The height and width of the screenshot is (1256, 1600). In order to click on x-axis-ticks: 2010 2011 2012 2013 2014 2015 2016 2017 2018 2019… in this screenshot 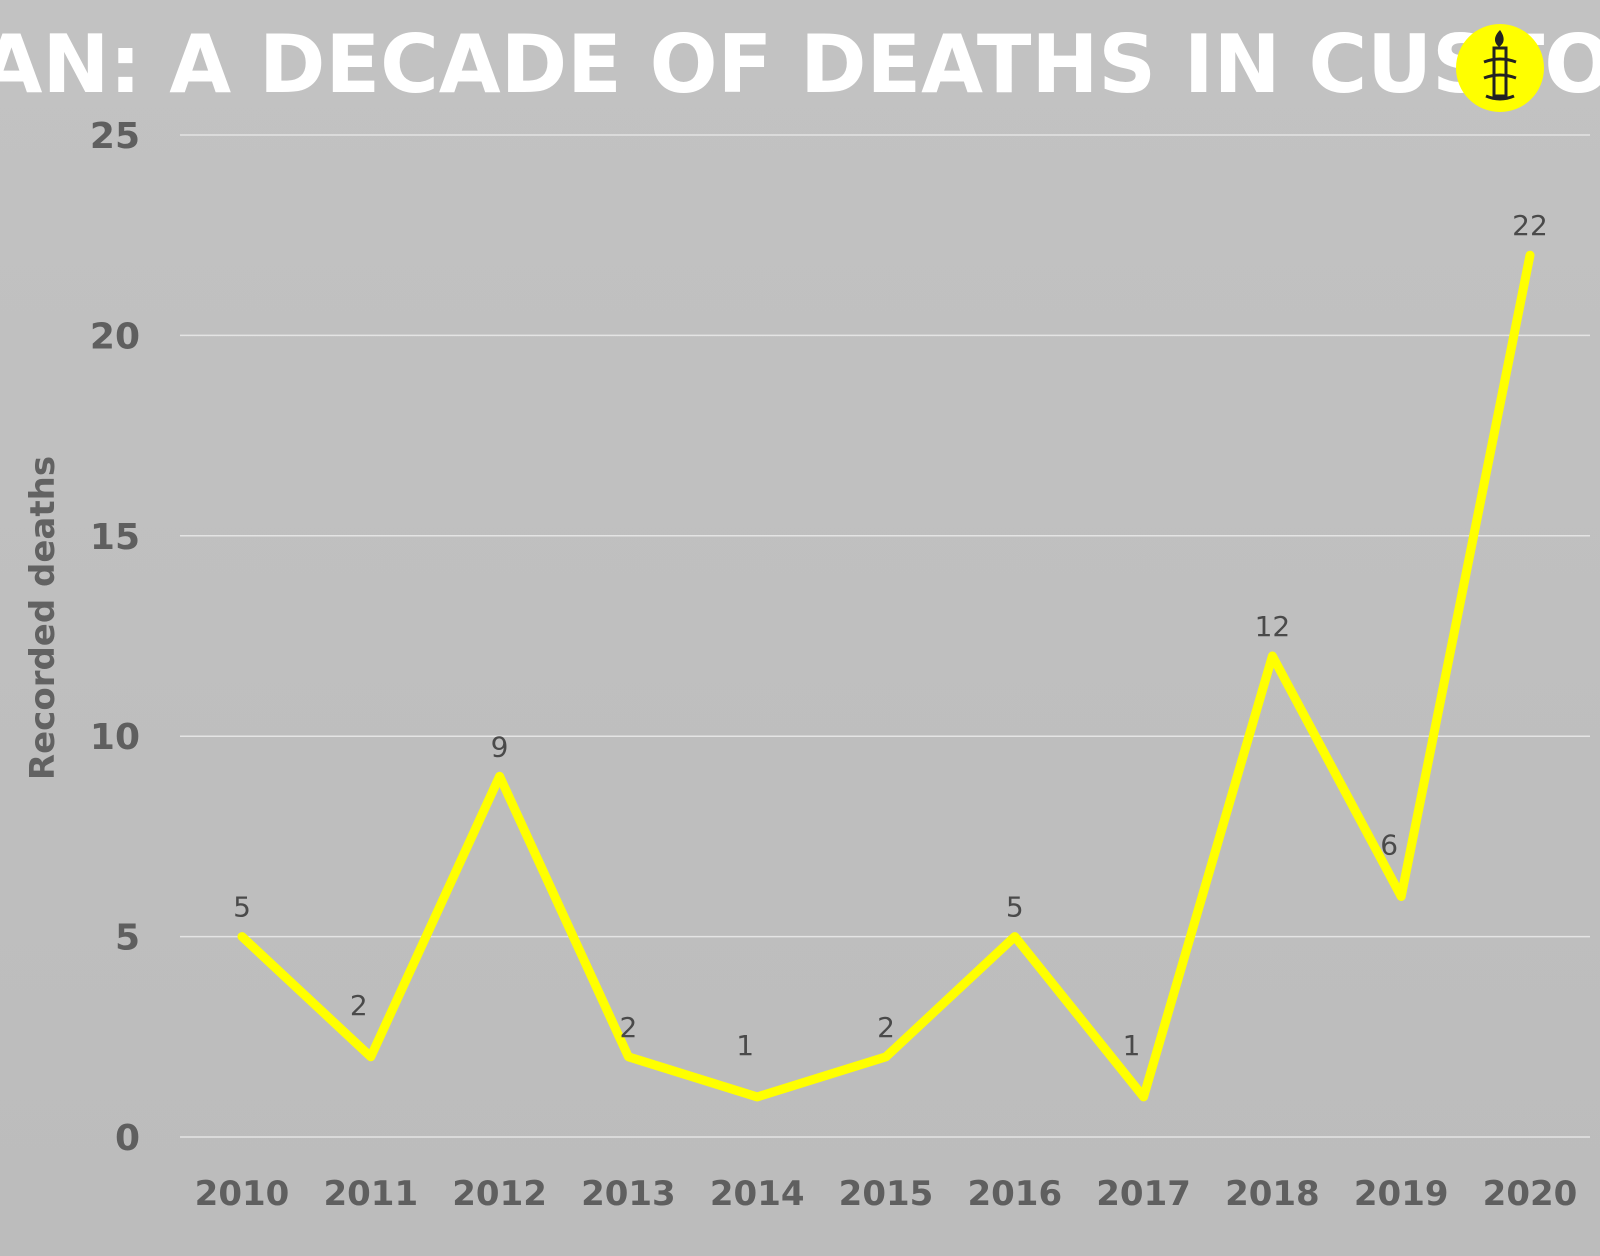, I will do `click(886, 1194)`.